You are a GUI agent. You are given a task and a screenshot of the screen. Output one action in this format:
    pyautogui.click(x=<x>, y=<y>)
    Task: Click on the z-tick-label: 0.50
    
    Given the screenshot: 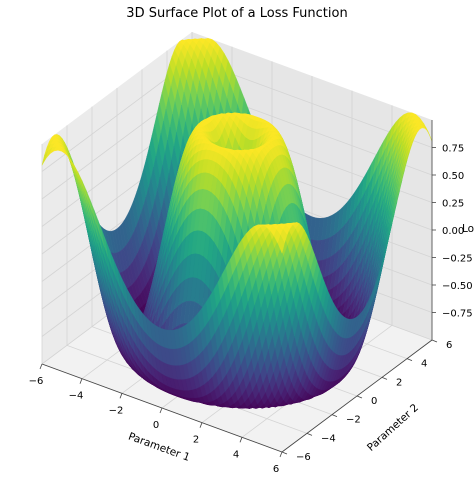 What is the action you would take?
    pyautogui.click(x=453, y=176)
    